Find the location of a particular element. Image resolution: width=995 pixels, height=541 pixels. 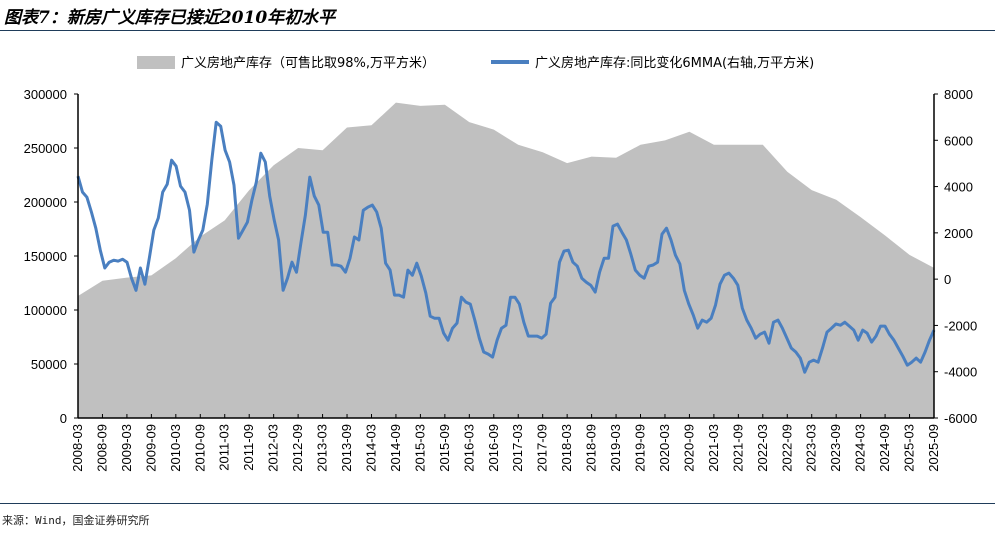

x-tick-label: 2010-03 is located at coordinates (175, 448).